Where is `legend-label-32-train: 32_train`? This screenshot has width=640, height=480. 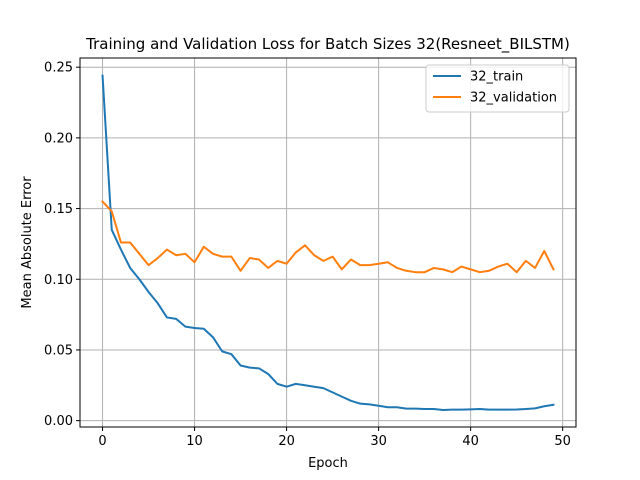
legend-label-32-train: 32_train is located at coordinates (496, 77).